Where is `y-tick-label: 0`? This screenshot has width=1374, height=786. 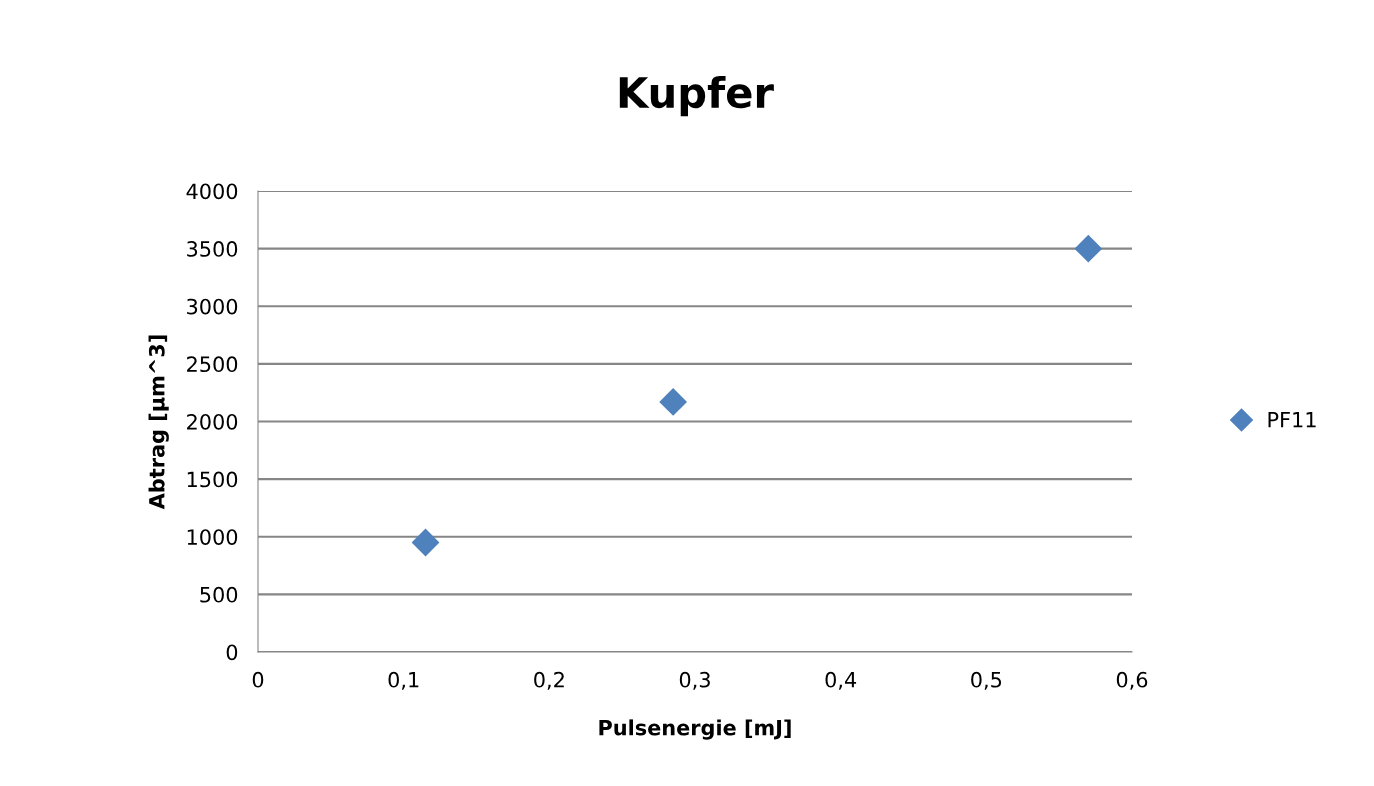 y-tick-label: 0 is located at coordinates (232, 652).